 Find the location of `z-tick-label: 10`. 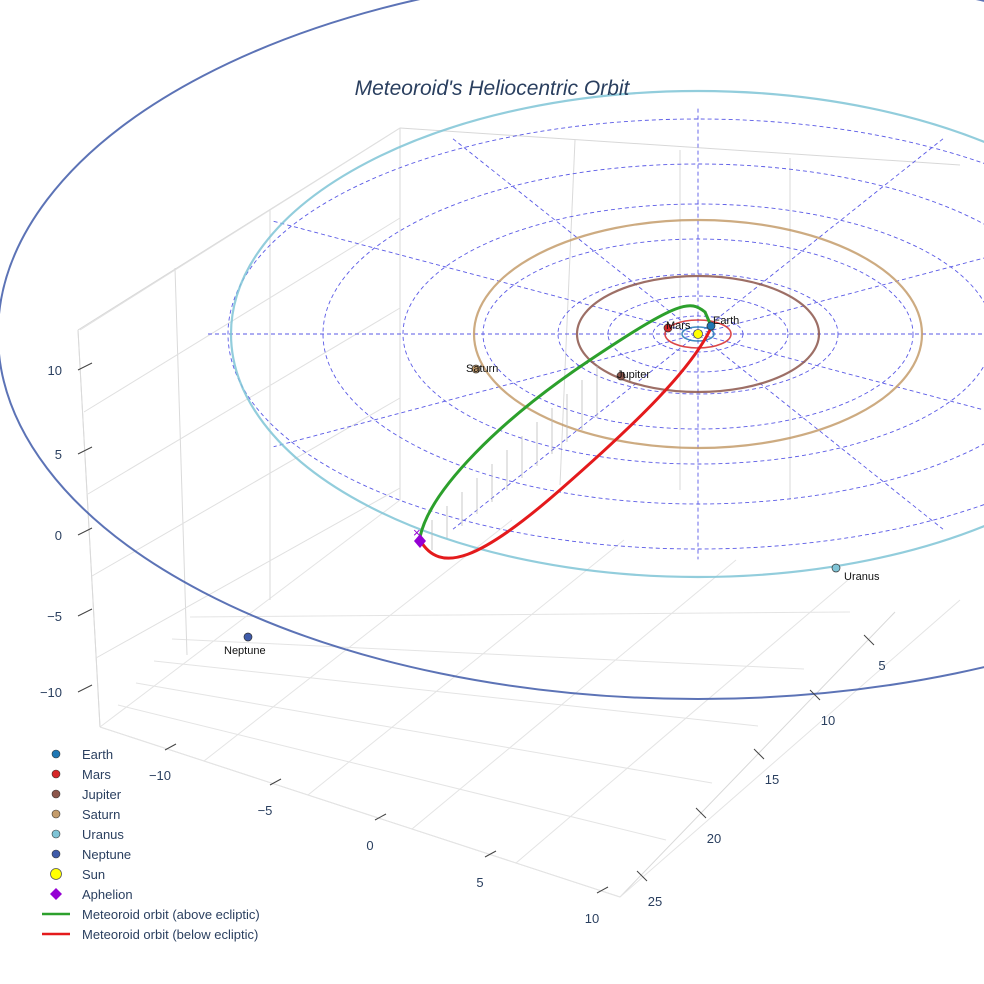

z-tick-label: 10 is located at coordinates (55, 370).